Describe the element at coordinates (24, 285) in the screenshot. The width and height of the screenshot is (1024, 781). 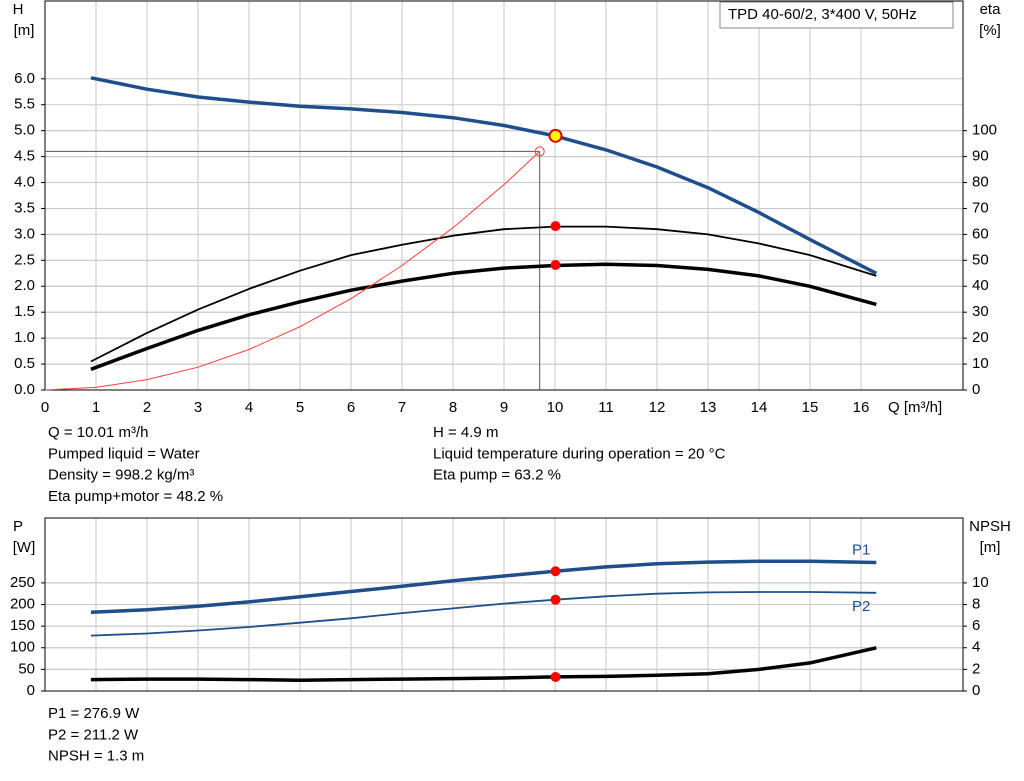
I see `y-tick-label: 2.0` at that location.